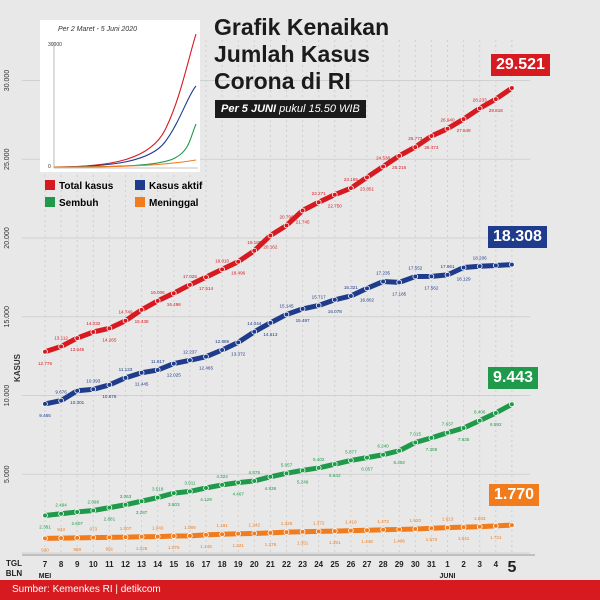 The image size is (600, 600). I want to click on series-line-meninggal, so click(278, 531).